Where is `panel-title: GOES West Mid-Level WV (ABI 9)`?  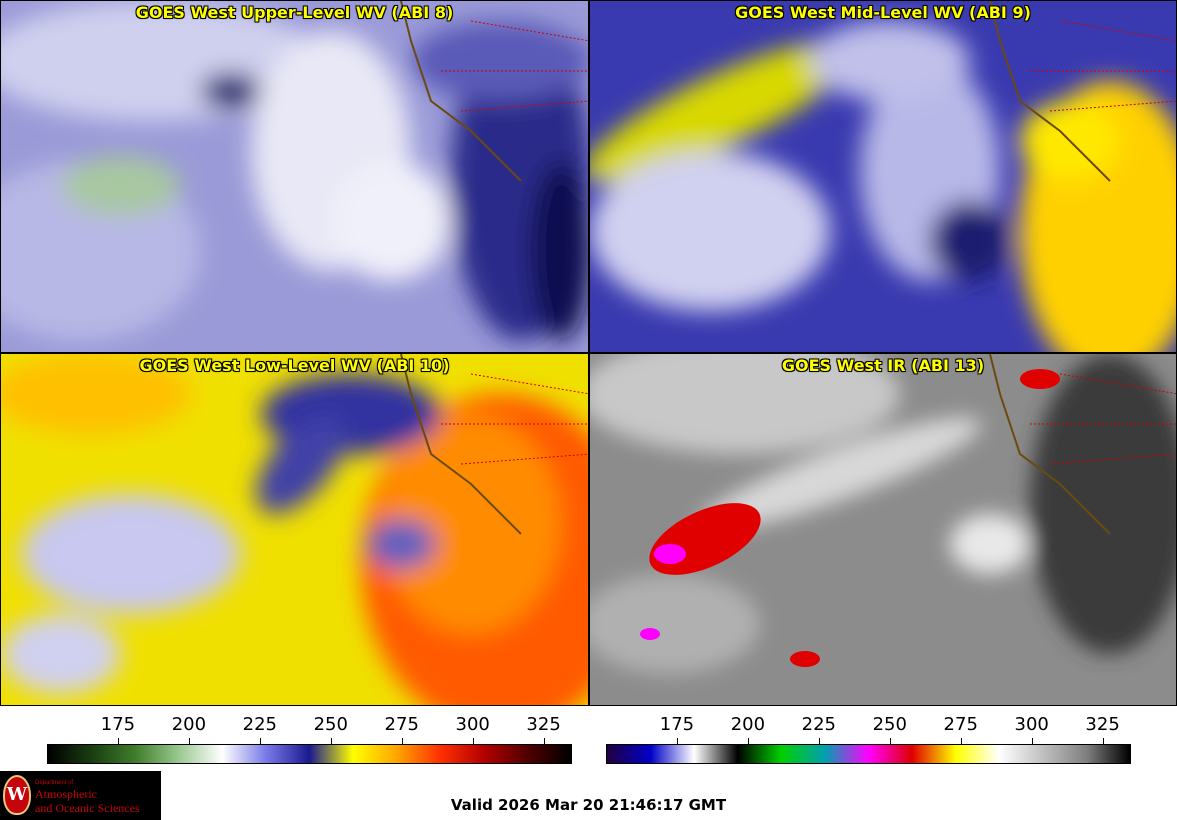
panel-title: GOES West Mid-Level WV (ABI 9) is located at coordinates (883, 12).